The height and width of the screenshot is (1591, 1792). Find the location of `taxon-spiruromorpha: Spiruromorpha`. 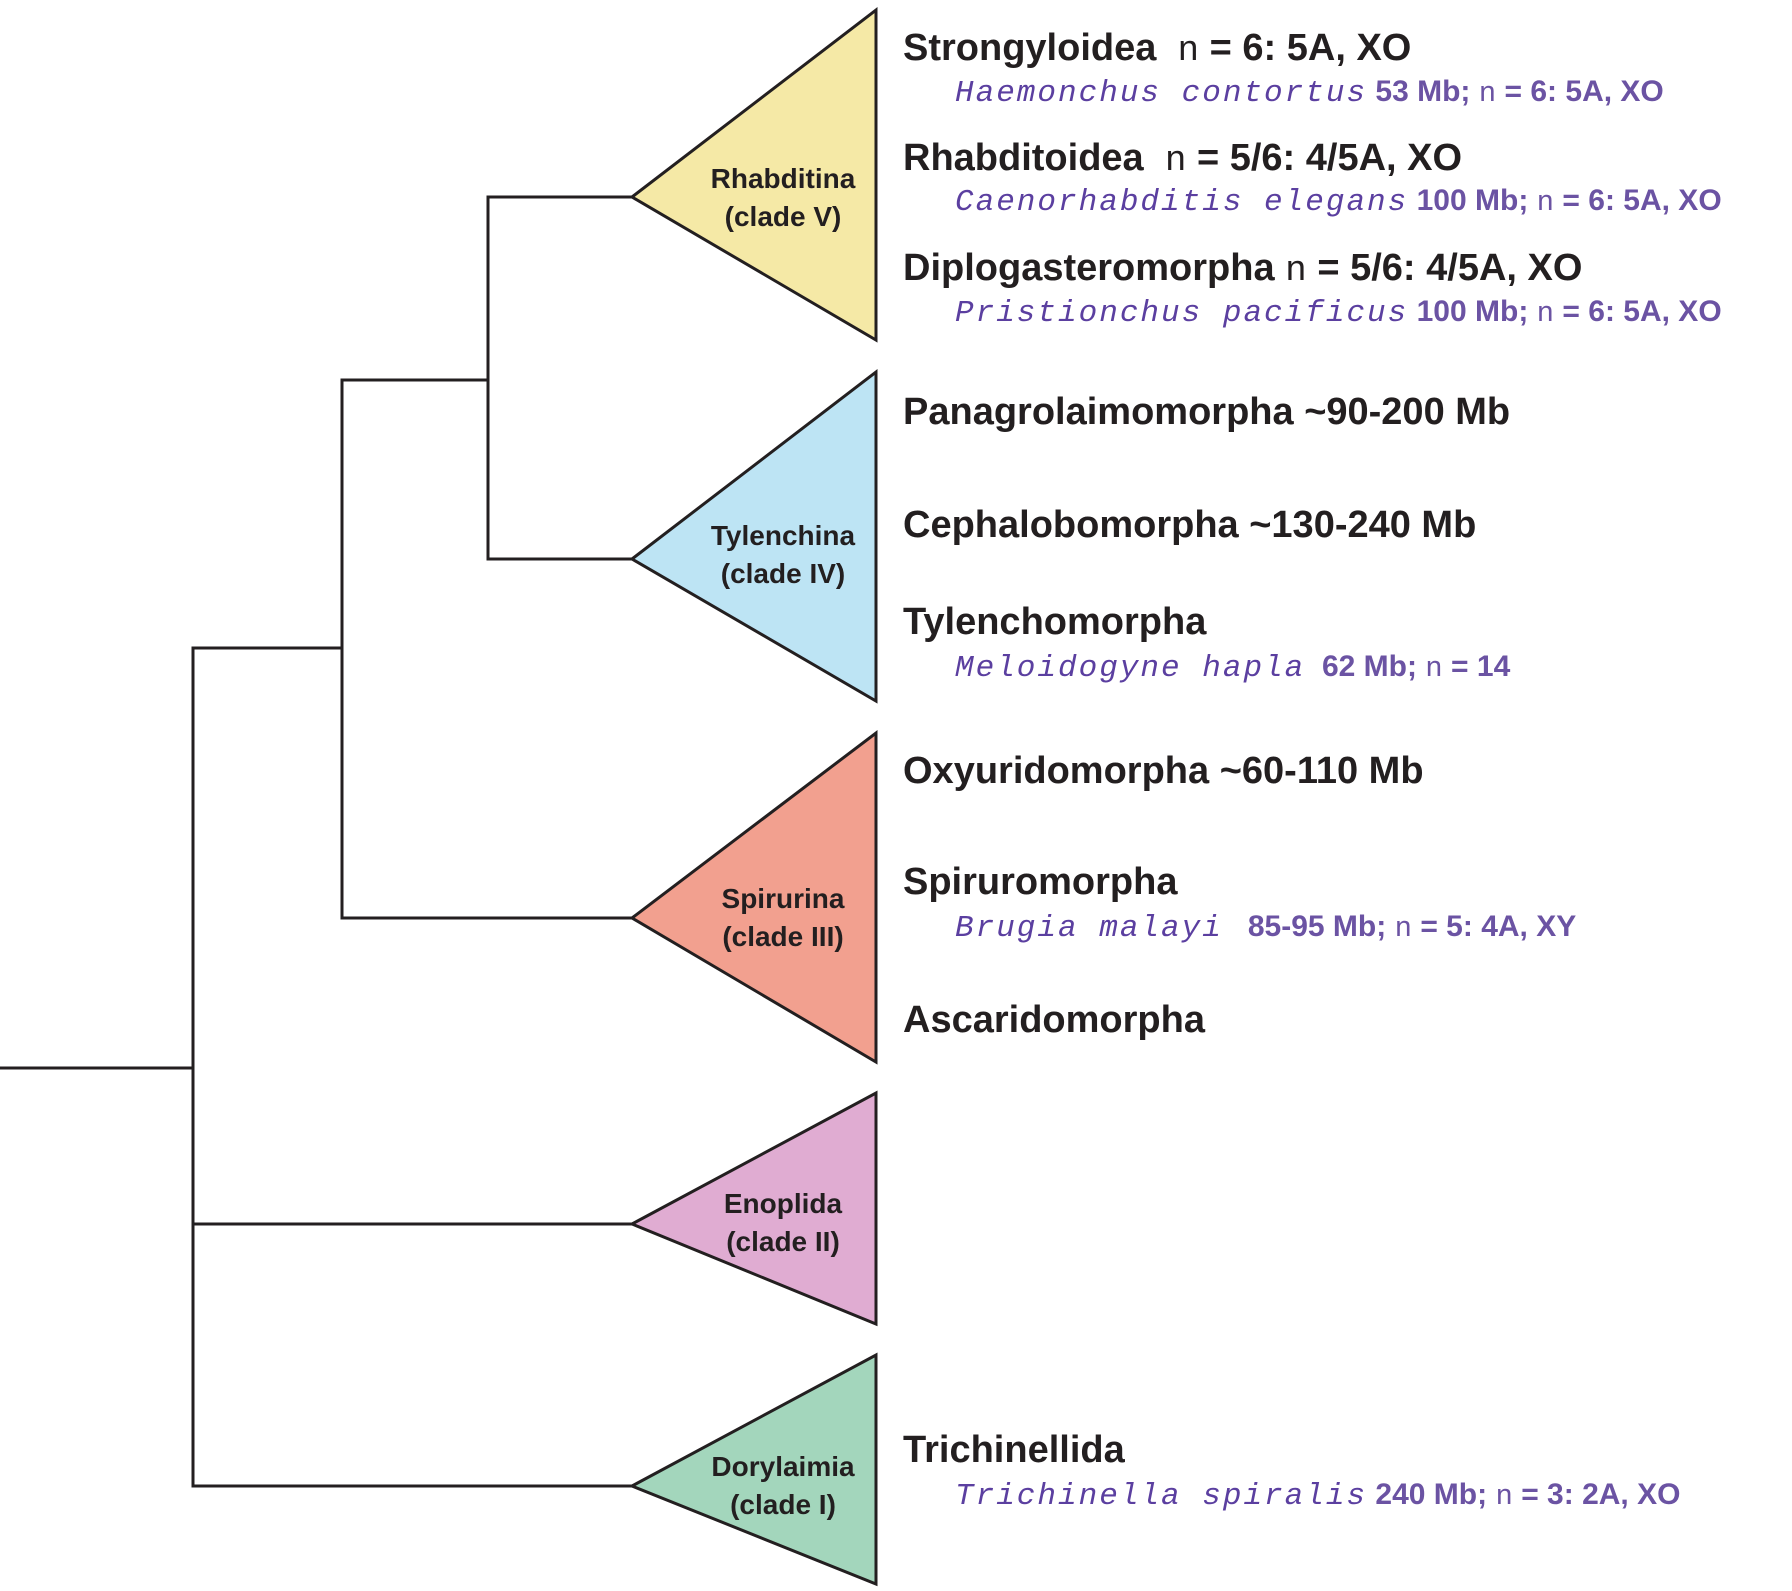

taxon-spiruromorpha: Spiruromorpha is located at coordinates (1040, 882).